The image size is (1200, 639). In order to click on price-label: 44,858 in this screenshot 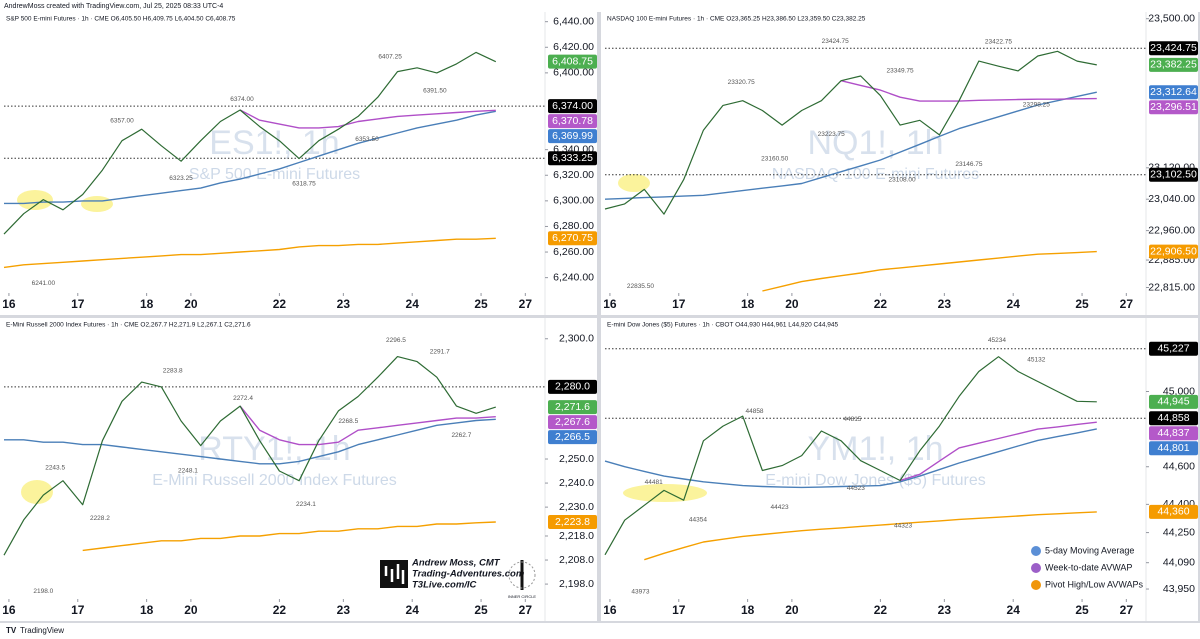, I will do `click(1173, 418)`.